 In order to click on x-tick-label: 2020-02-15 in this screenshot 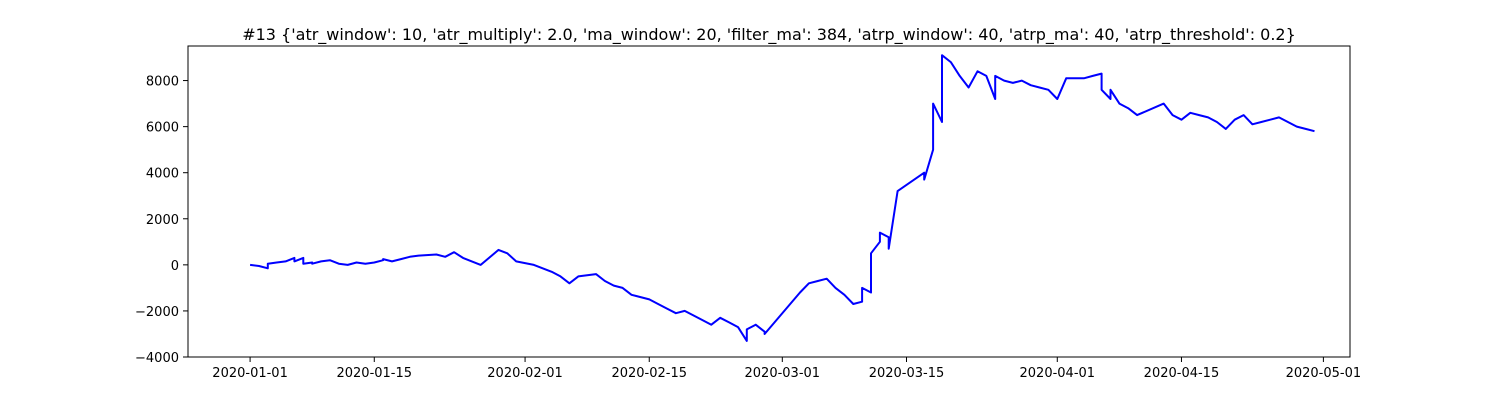, I will do `click(649, 373)`.